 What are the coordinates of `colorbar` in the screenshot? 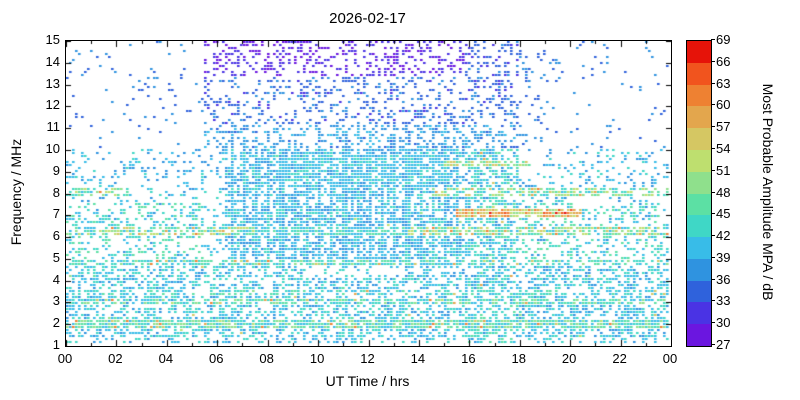 It's located at (699, 193).